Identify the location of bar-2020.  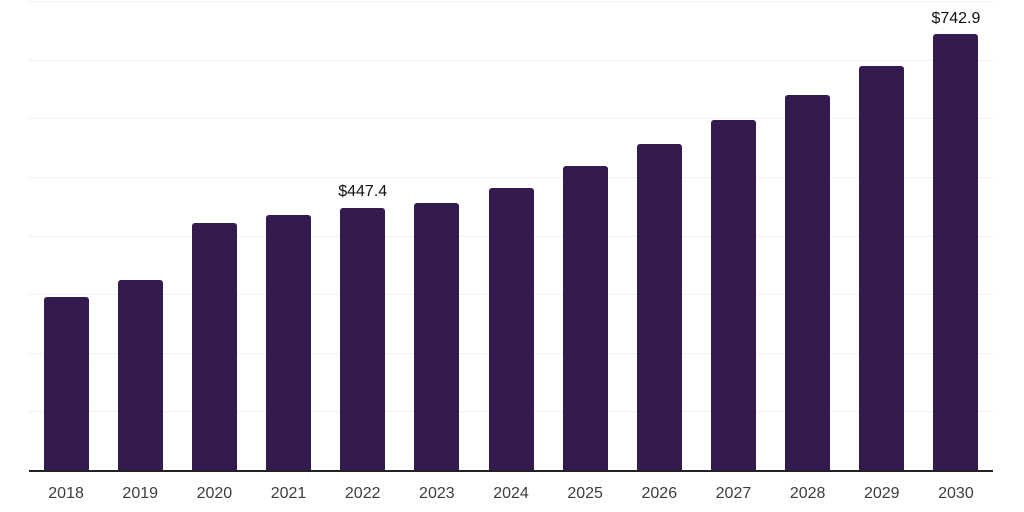
(214, 346).